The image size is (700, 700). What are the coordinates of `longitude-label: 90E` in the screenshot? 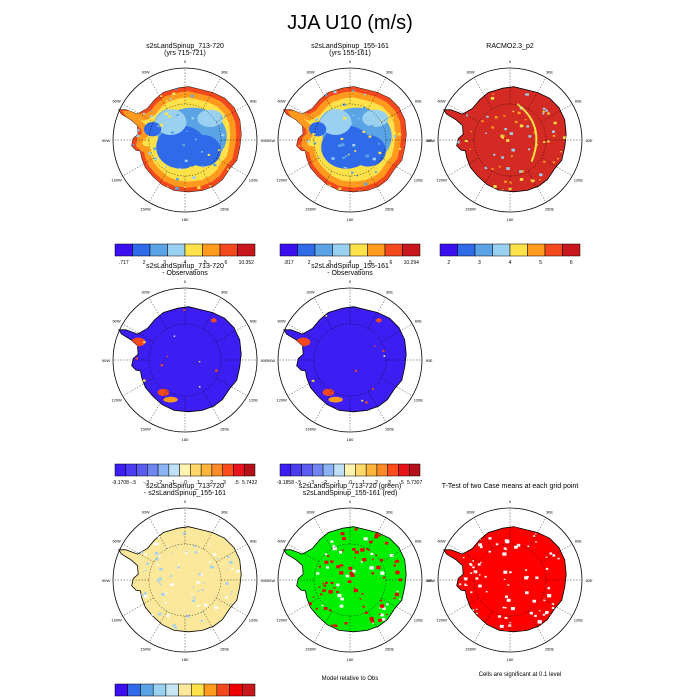 It's located at (588, 140).